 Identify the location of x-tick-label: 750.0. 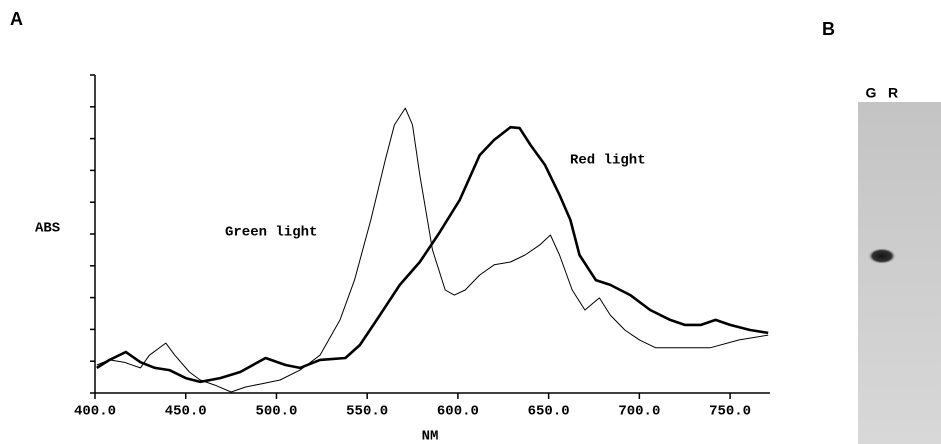
(730, 412).